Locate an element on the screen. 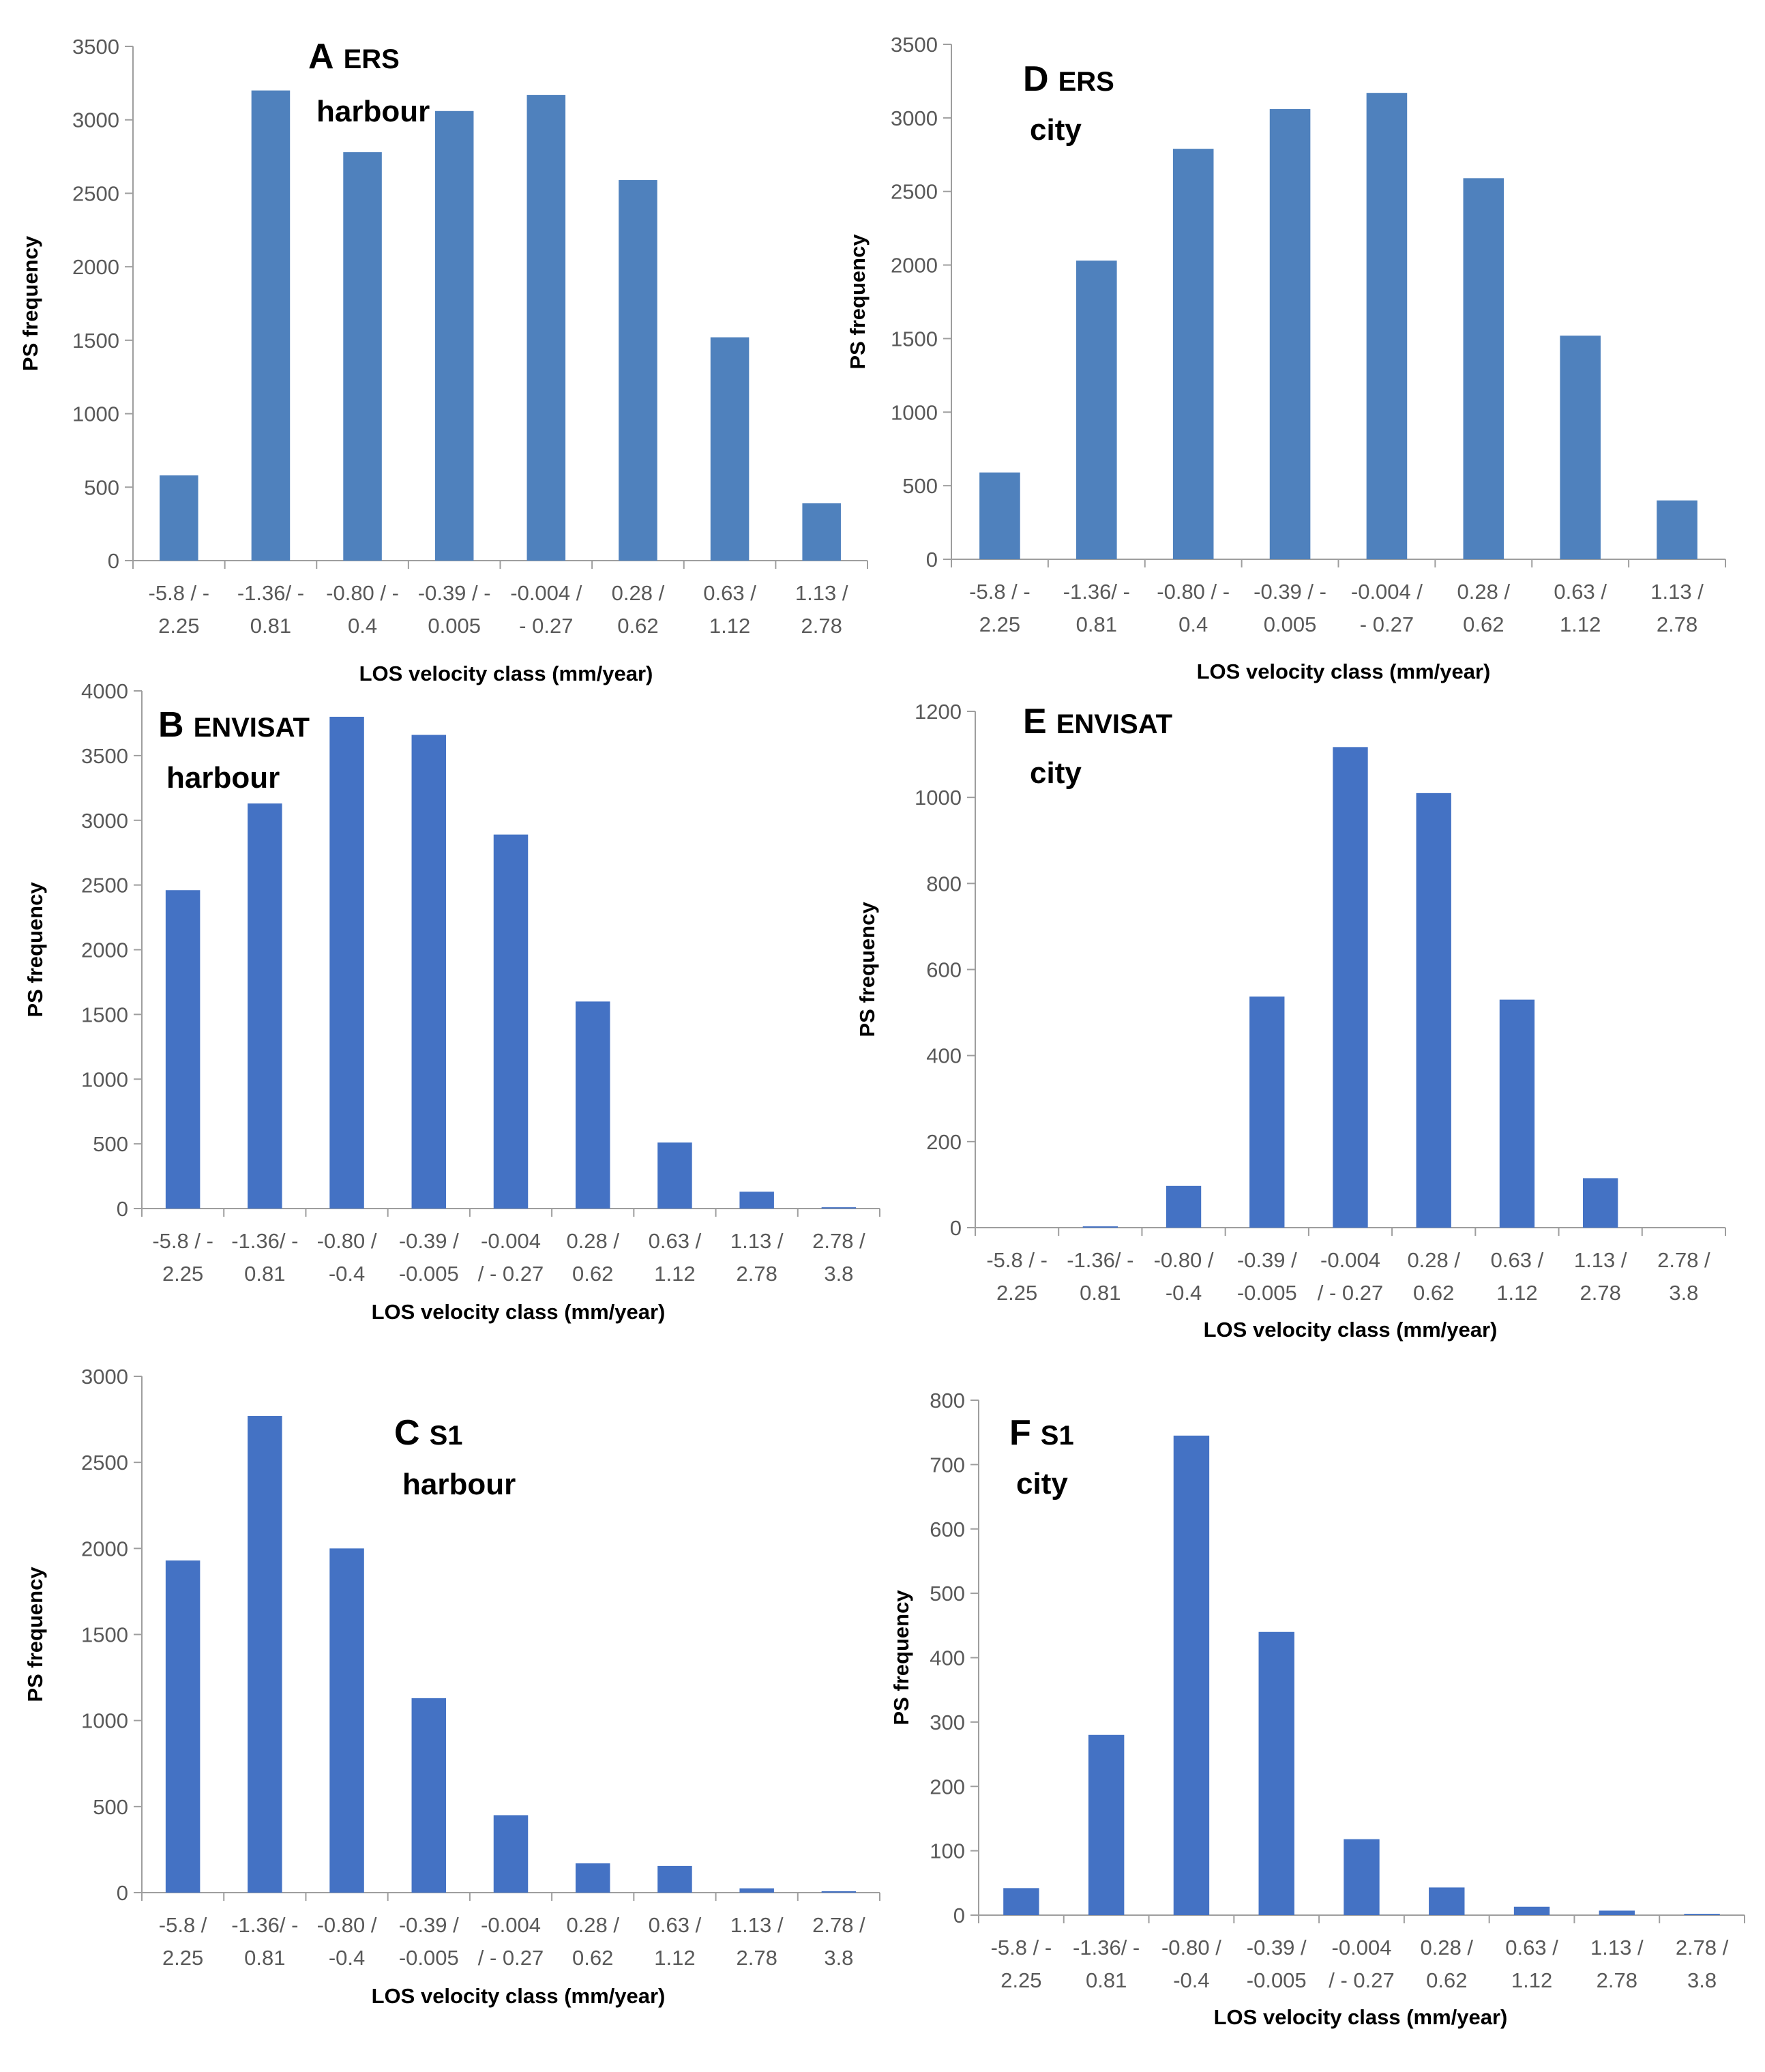 This screenshot has height=2072, width=1765. x-tick-label: -0.4 is located at coordinates (347, 1958).